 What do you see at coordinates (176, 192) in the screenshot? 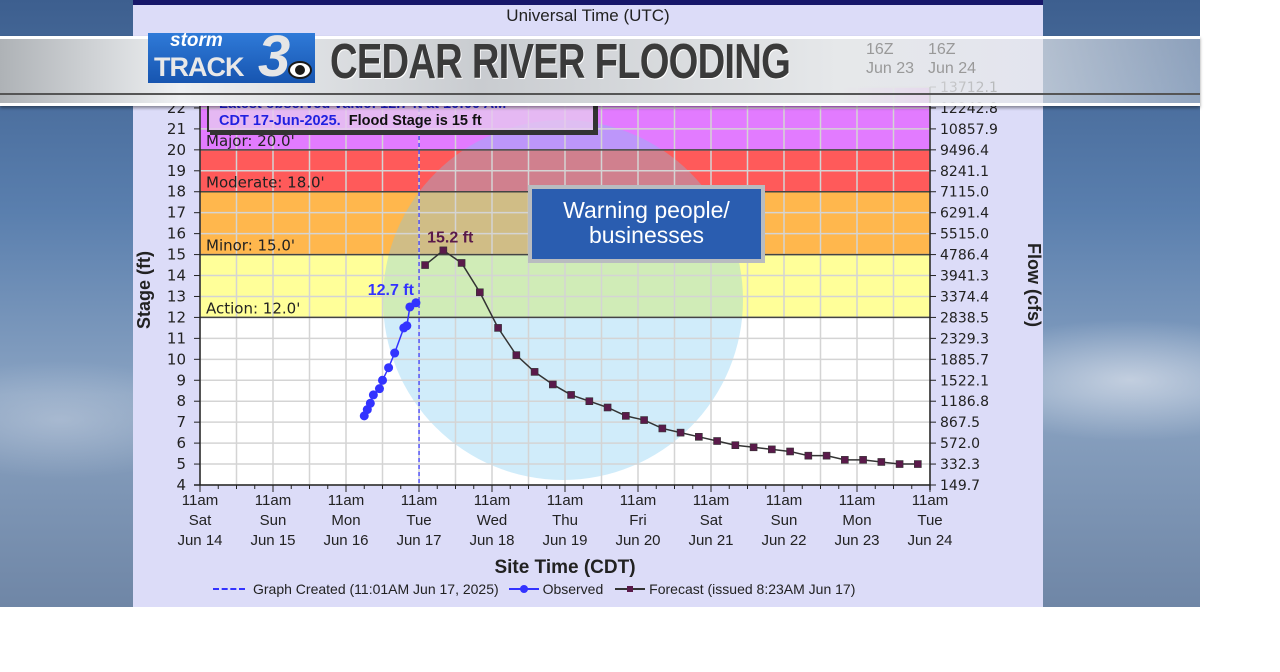
I see `y-tick-label: 18` at bounding box center [176, 192].